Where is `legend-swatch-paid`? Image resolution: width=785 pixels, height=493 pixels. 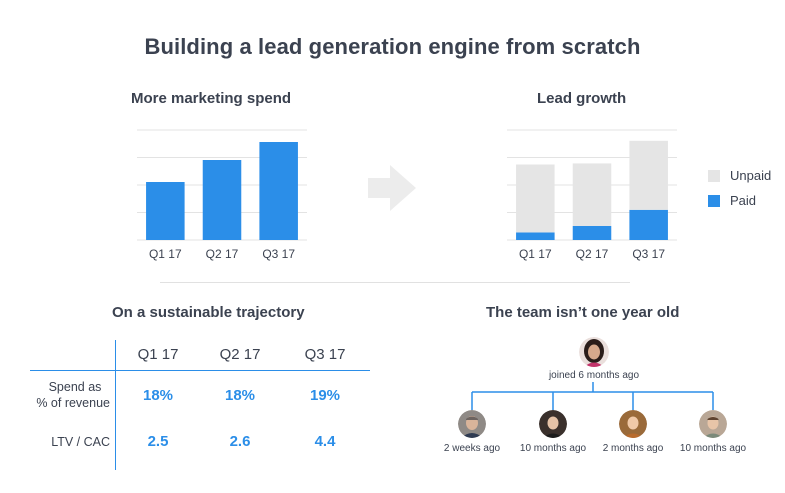
legend-swatch-paid is located at coordinates (714, 200).